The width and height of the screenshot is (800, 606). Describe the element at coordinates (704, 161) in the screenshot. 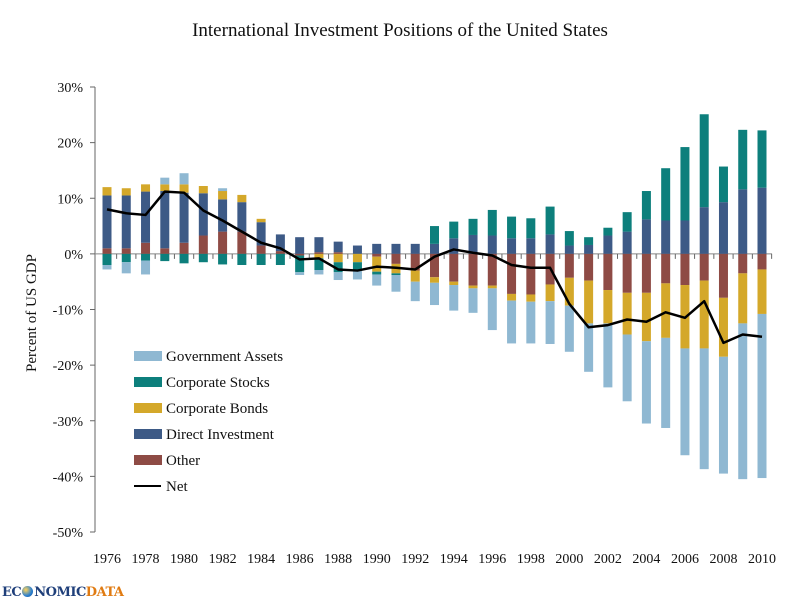

I see `bar-corporate-stocks-2007` at that location.